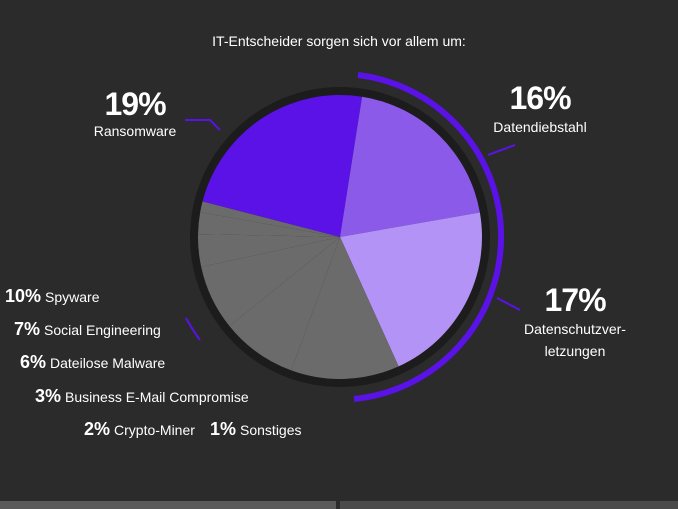 This screenshot has width=678, height=509. Describe the element at coordinates (154, 430) in the screenshot. I see `category-label: Crypto-Miner` at that location.